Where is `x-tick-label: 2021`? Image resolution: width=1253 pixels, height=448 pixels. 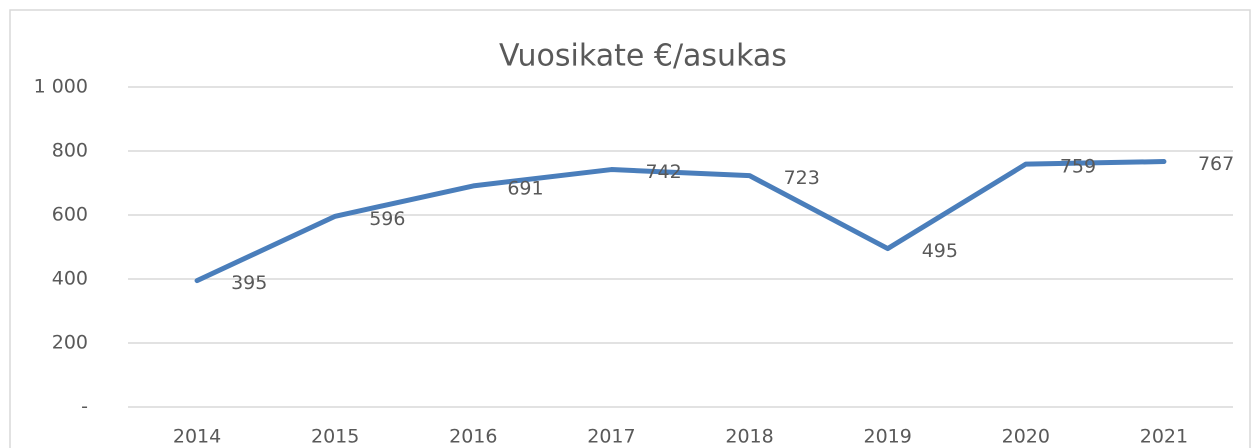 x-tick-label: 2021 is located at coordinates (1164, 437).